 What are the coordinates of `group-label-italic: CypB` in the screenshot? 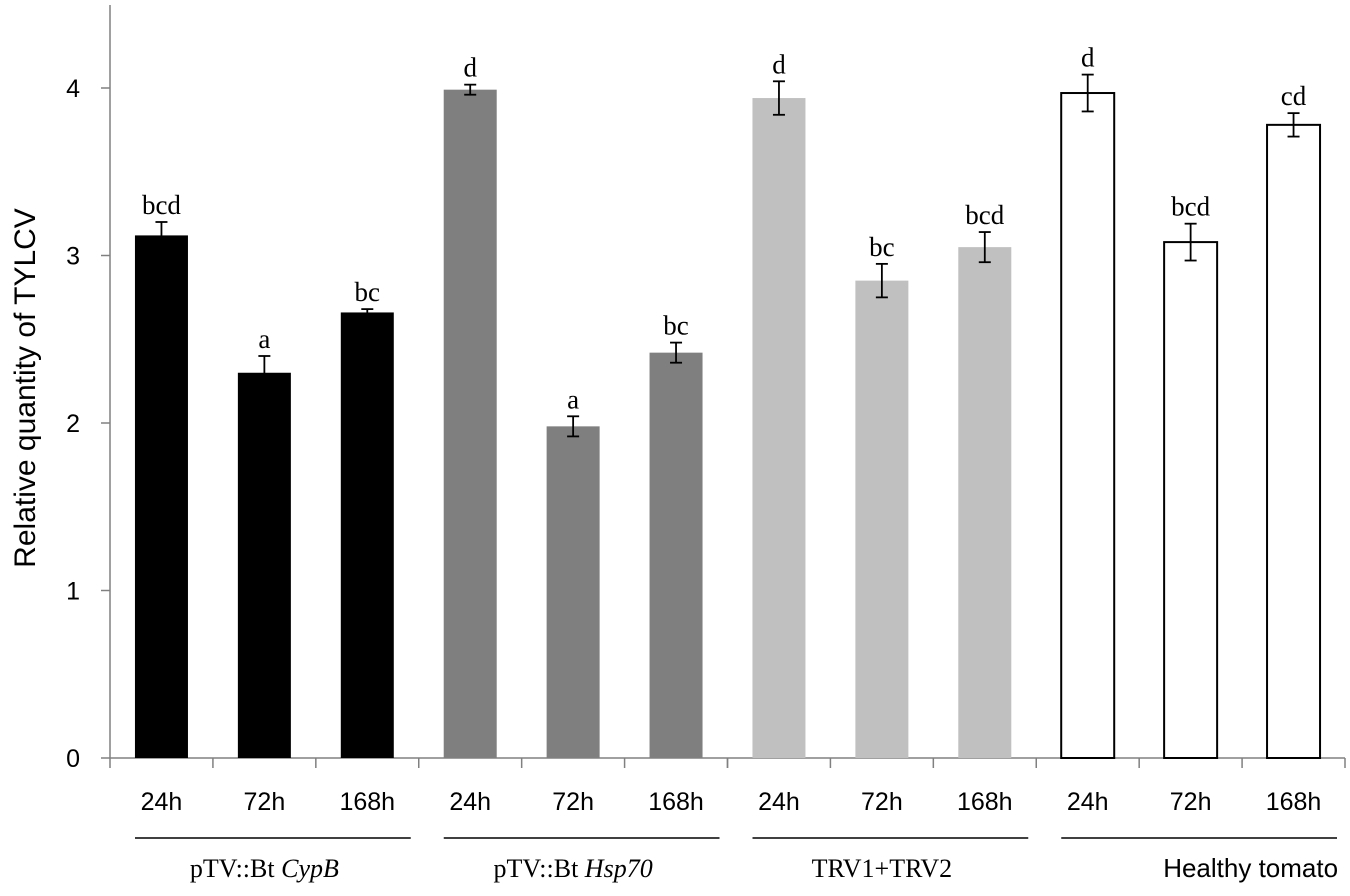 It's located at (310, 868).